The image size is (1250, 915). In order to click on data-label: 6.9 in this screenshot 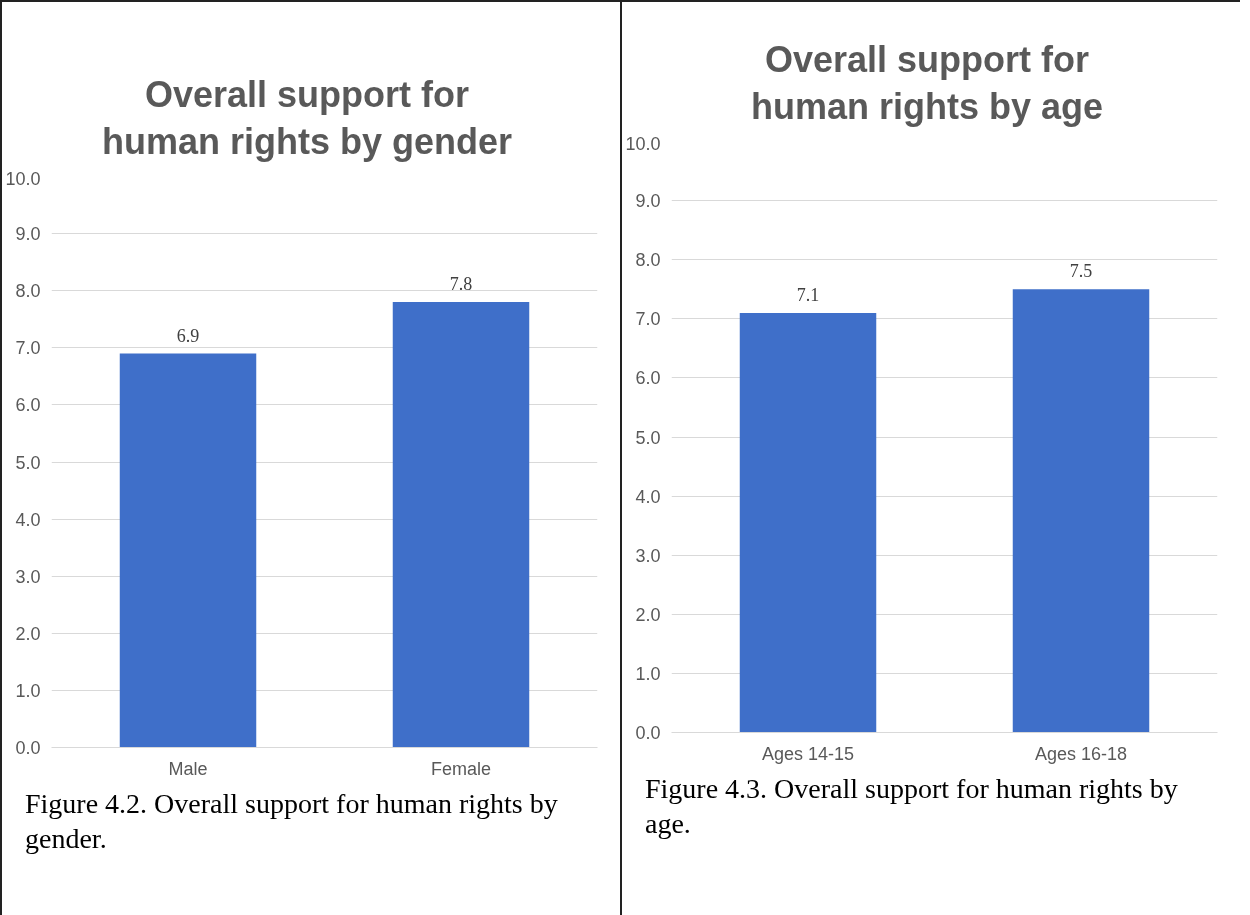, I will do `click(188, 335)`.